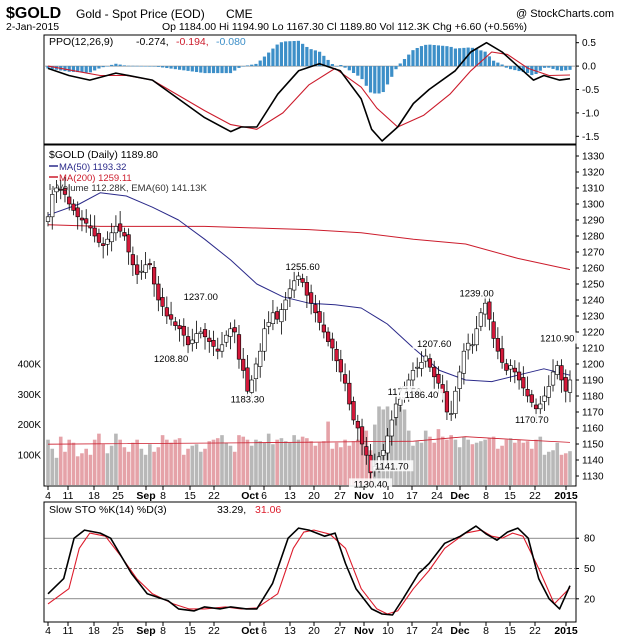  What do you see at coordinates (145, 631) in the screenshot?
I see `sto-x-axis-label: Sep` at bounding box center [145, 631].